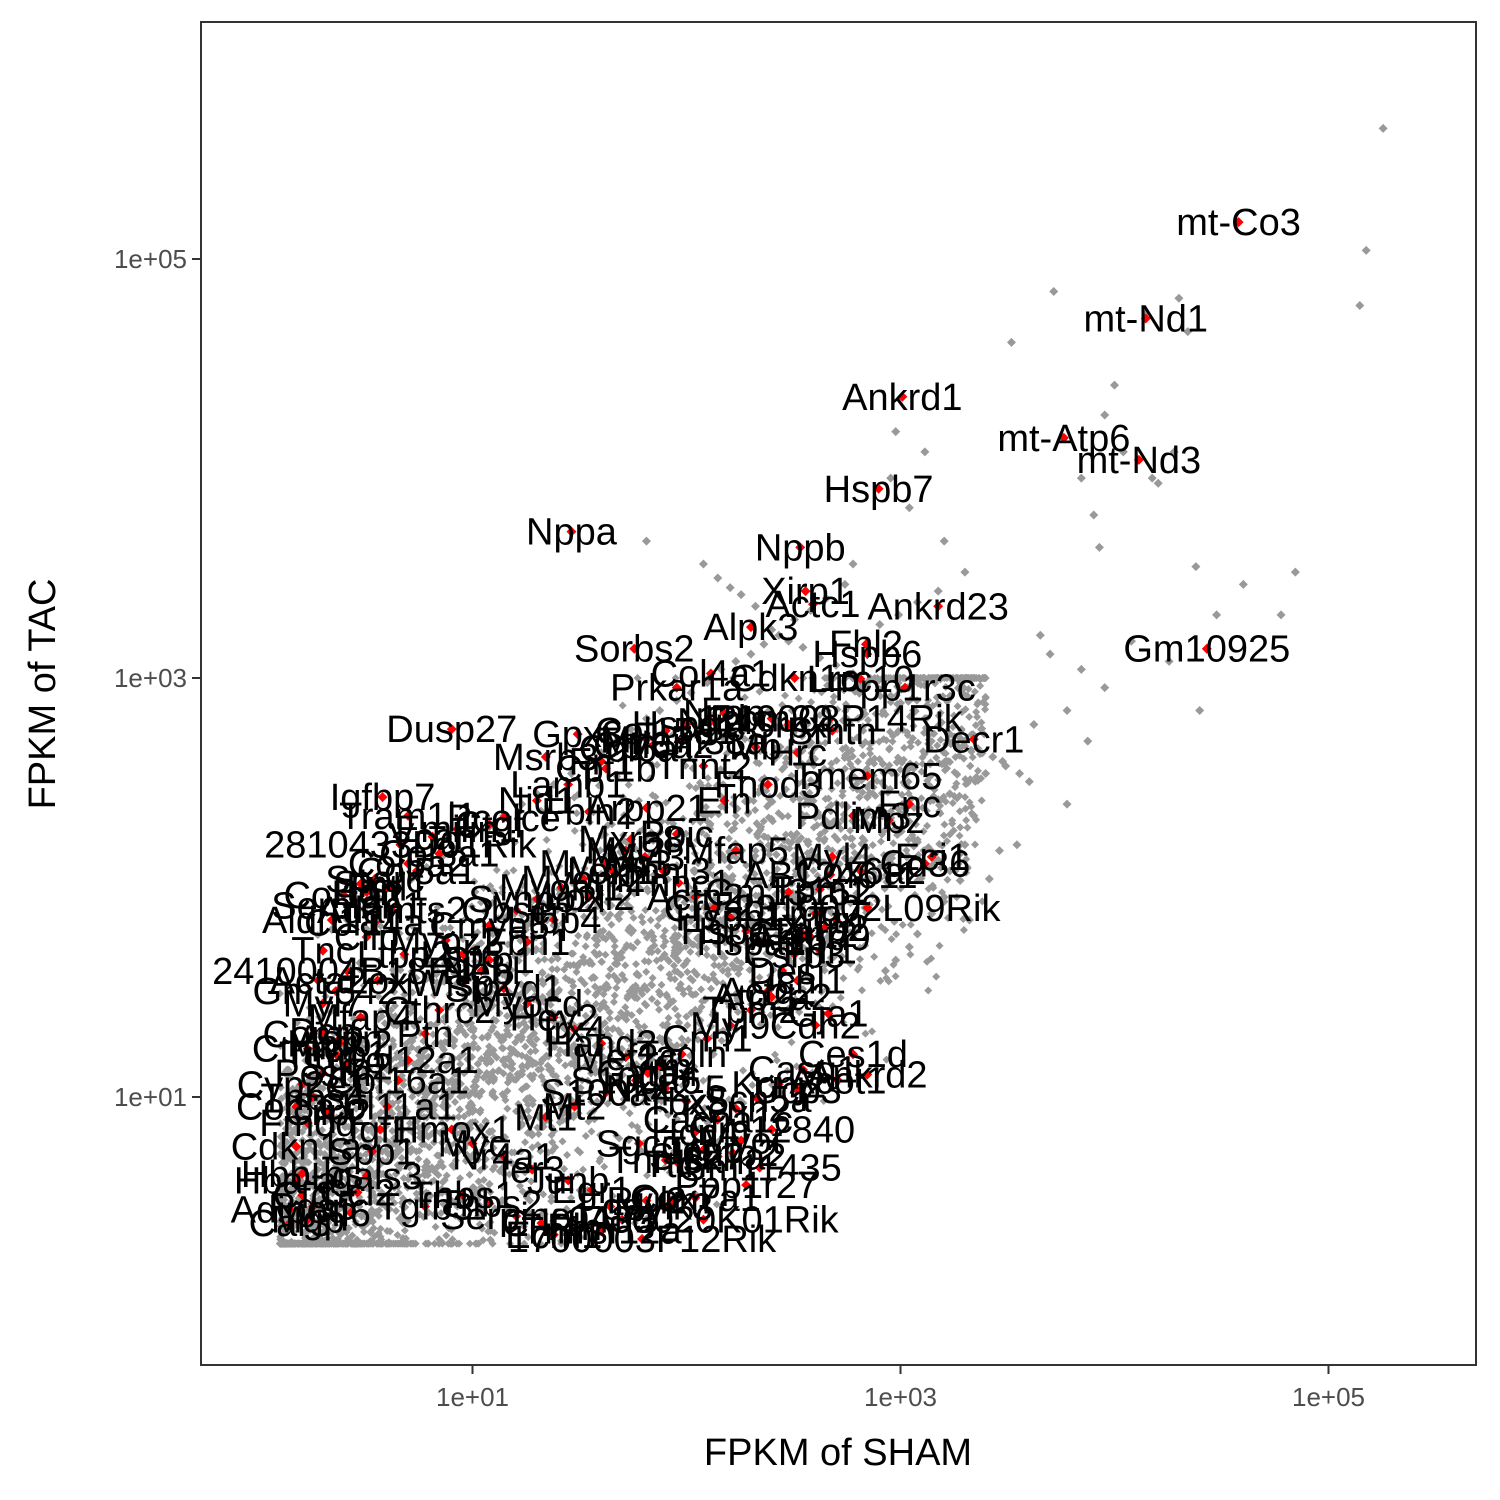 This screenshot has height=1500, width=1500. What do you see at coordinates (150, 678) in the screenshot?
I see `y-tick-label: 1e+03` at bounding box center [150, 678].